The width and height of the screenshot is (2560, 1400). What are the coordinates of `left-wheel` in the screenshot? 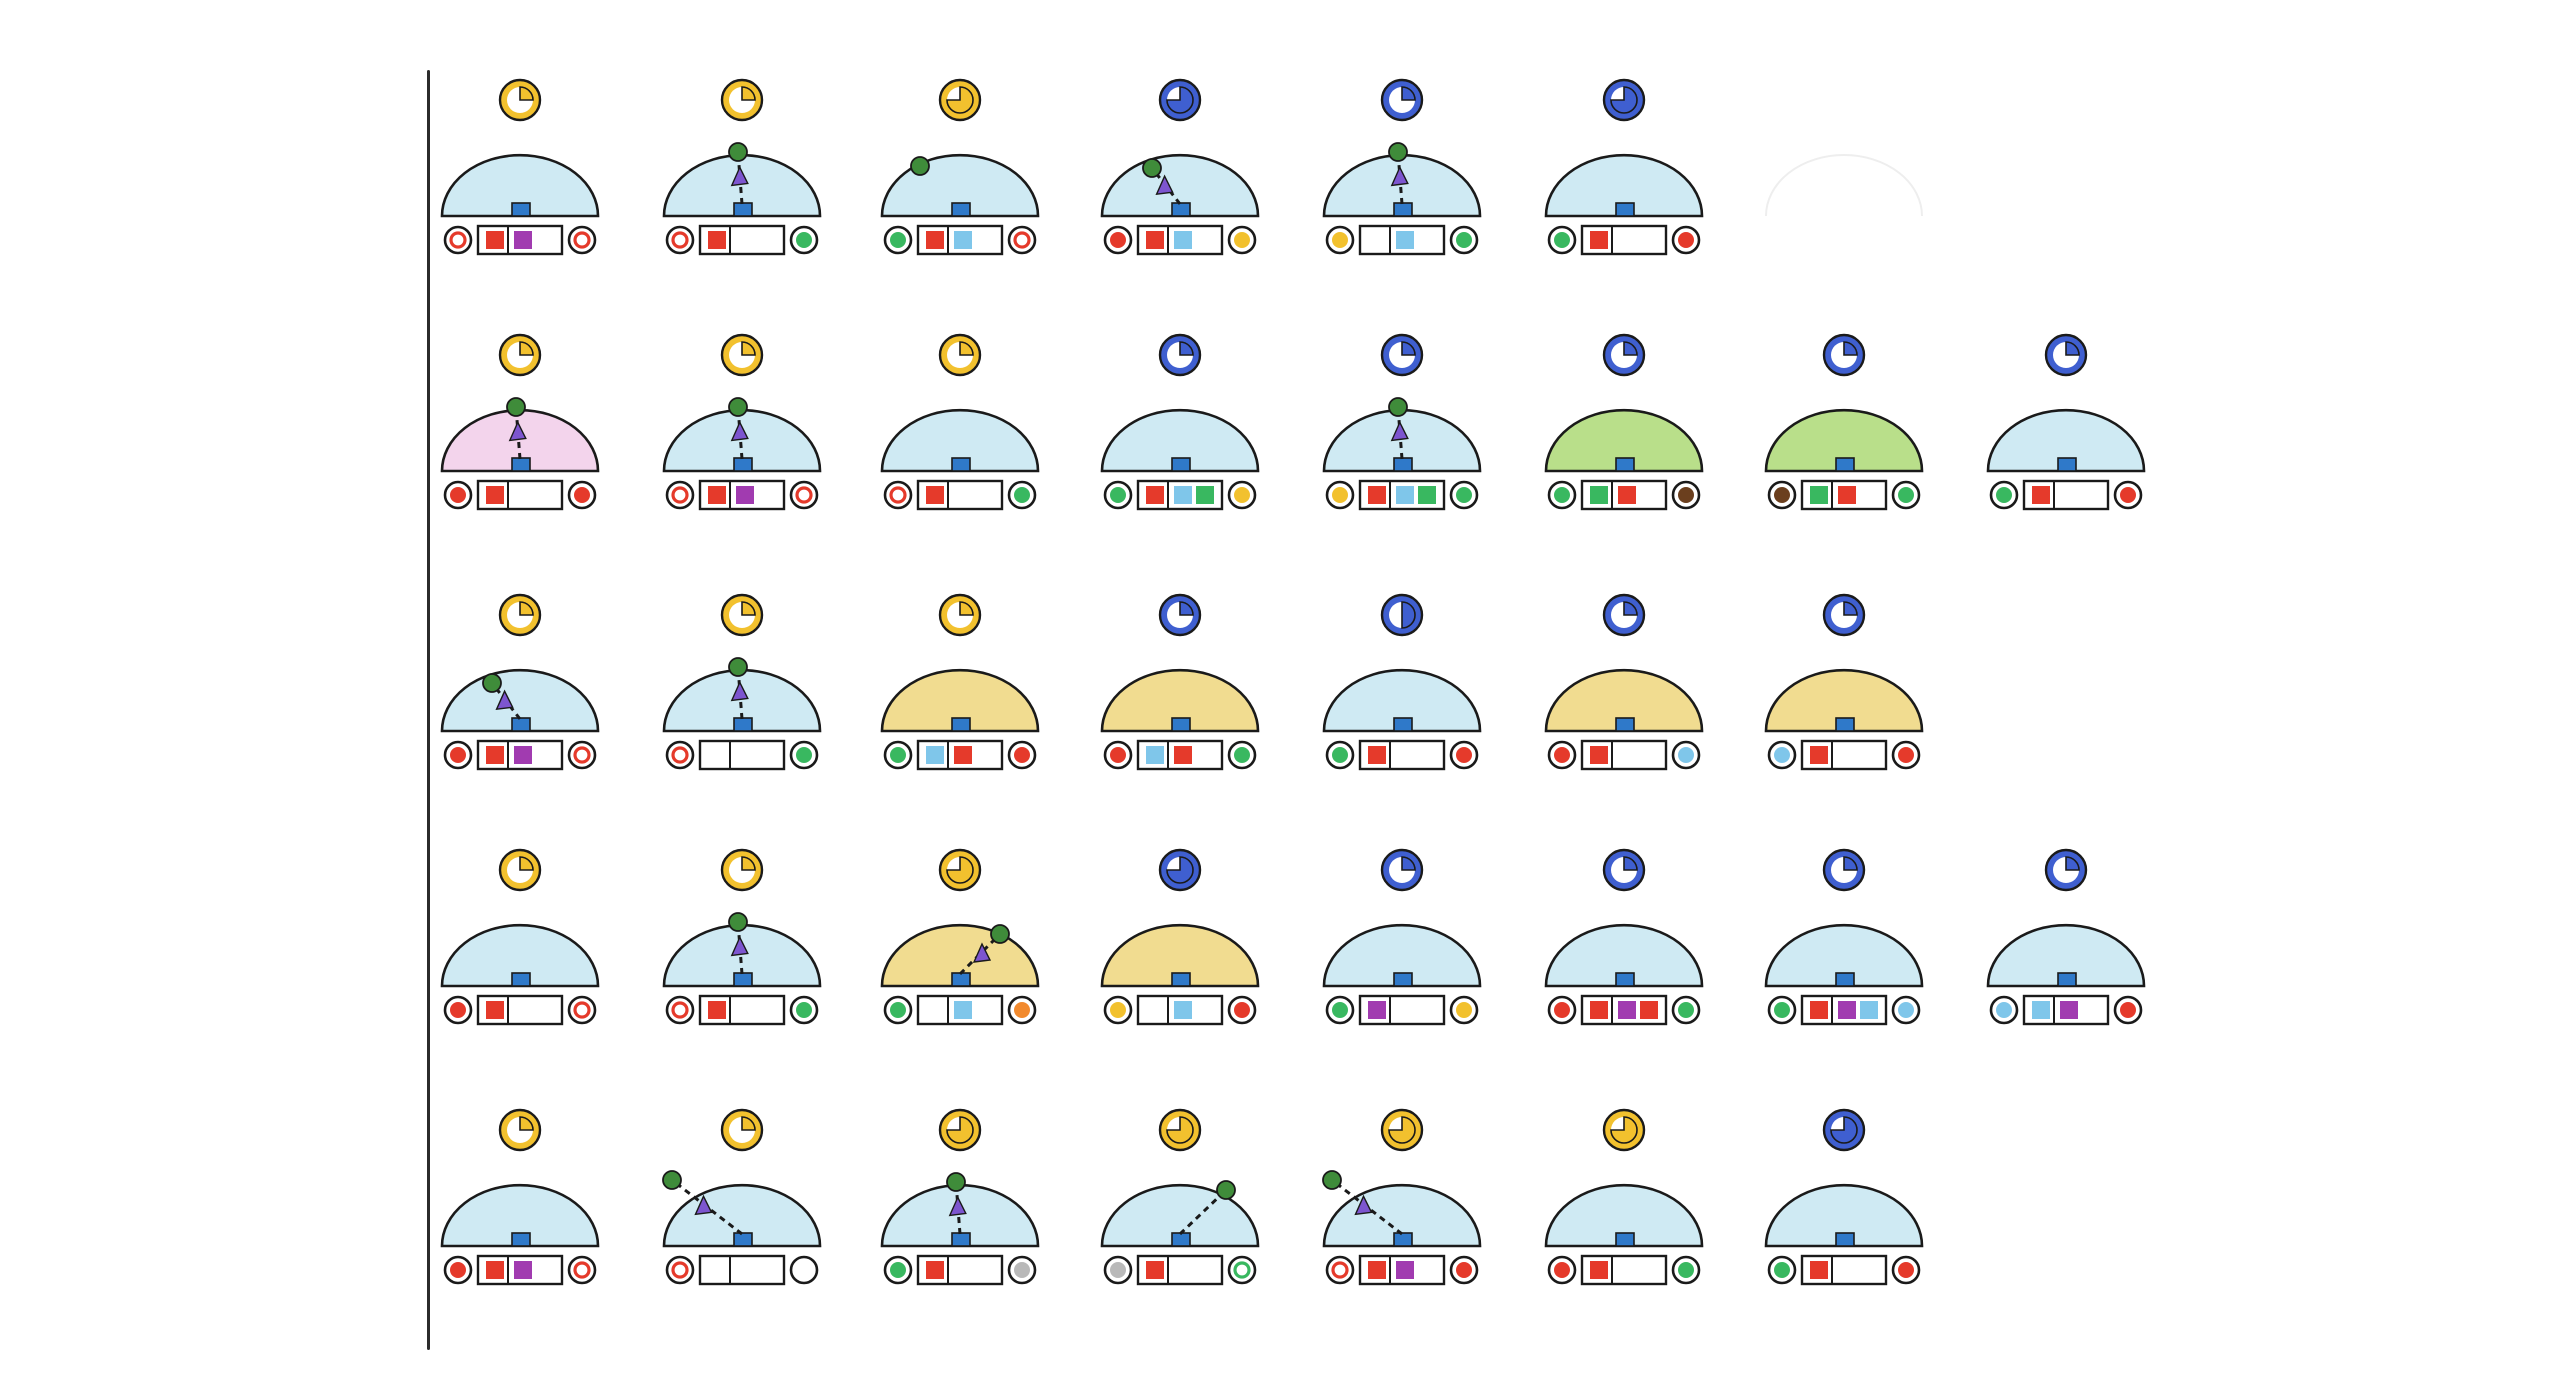 It's located at (898, 495).